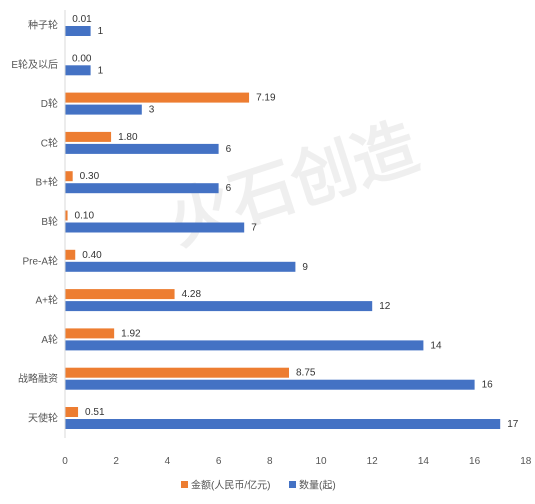 Image resolution: width=535 pixels, height=504 pixels. Describe the element at coordinates (82, 19) in the screenshot. I see `amount-data-label: 0.01` at that location.